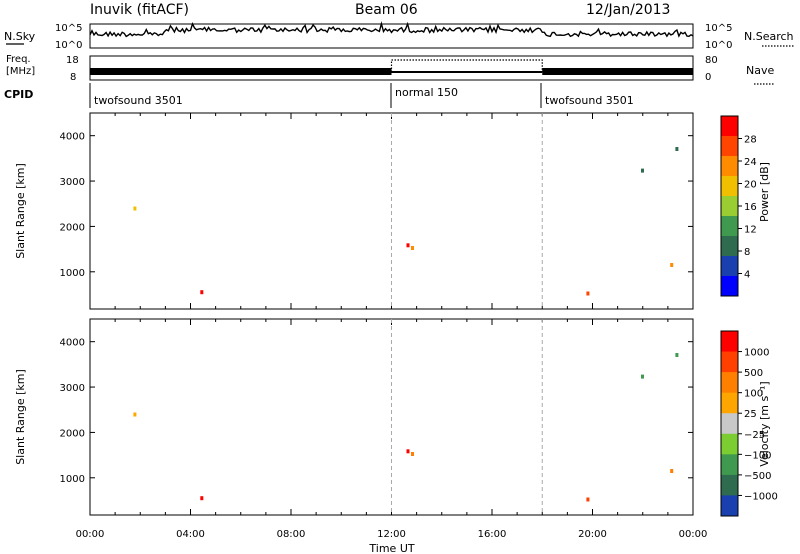 Image resolution: width=800 pixels, height=554 pixels. I want to click on beam-title: Beam 06, so click(386, 10).